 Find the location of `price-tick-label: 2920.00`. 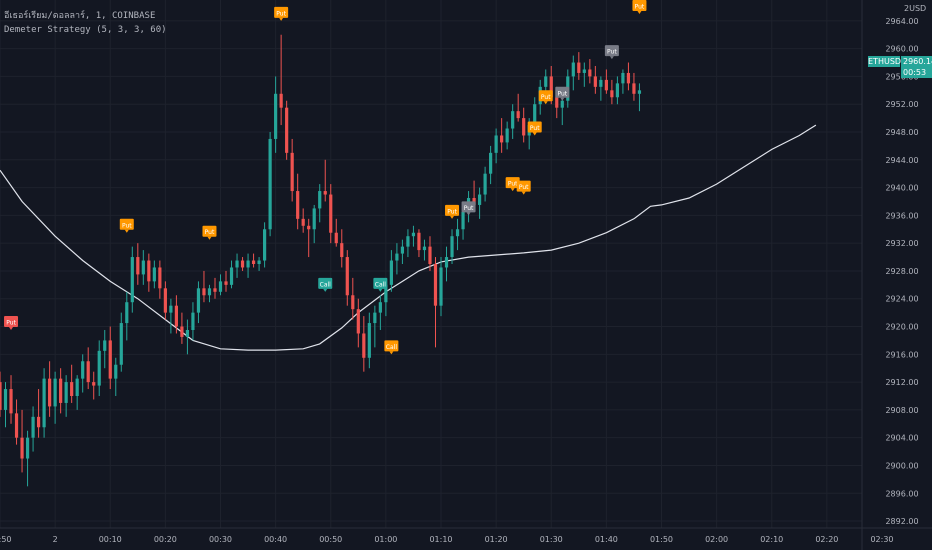

price-tick-label: 2920.00 is located at coordinates (901, 327).